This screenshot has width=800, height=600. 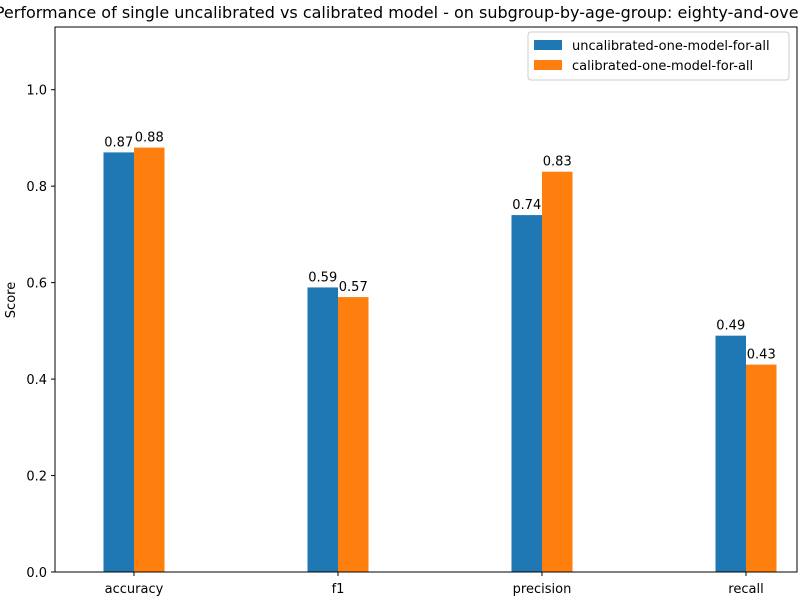 What do you see at coordinates (149, 138) in the screenshot?
I see `data-label: 0.88` at bounding box center [149, 138].